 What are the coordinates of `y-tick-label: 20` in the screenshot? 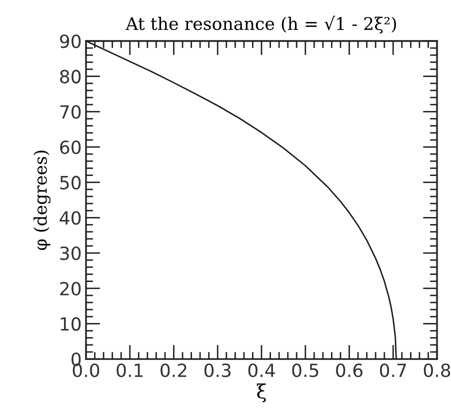 It's located at (70, 289).